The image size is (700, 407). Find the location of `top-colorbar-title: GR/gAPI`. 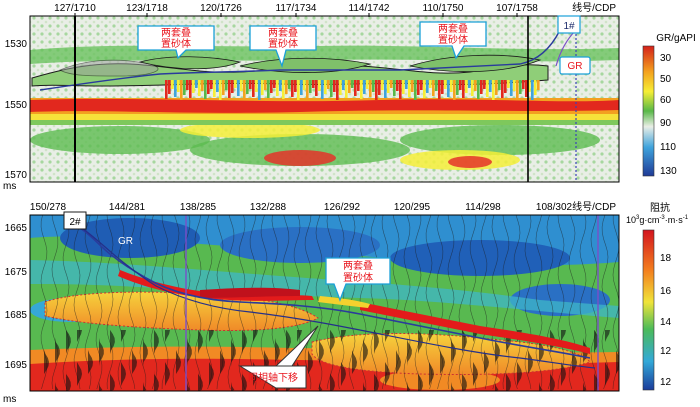

top-colorbar-title: GR/gAPI is located at coordinates (675, 38).